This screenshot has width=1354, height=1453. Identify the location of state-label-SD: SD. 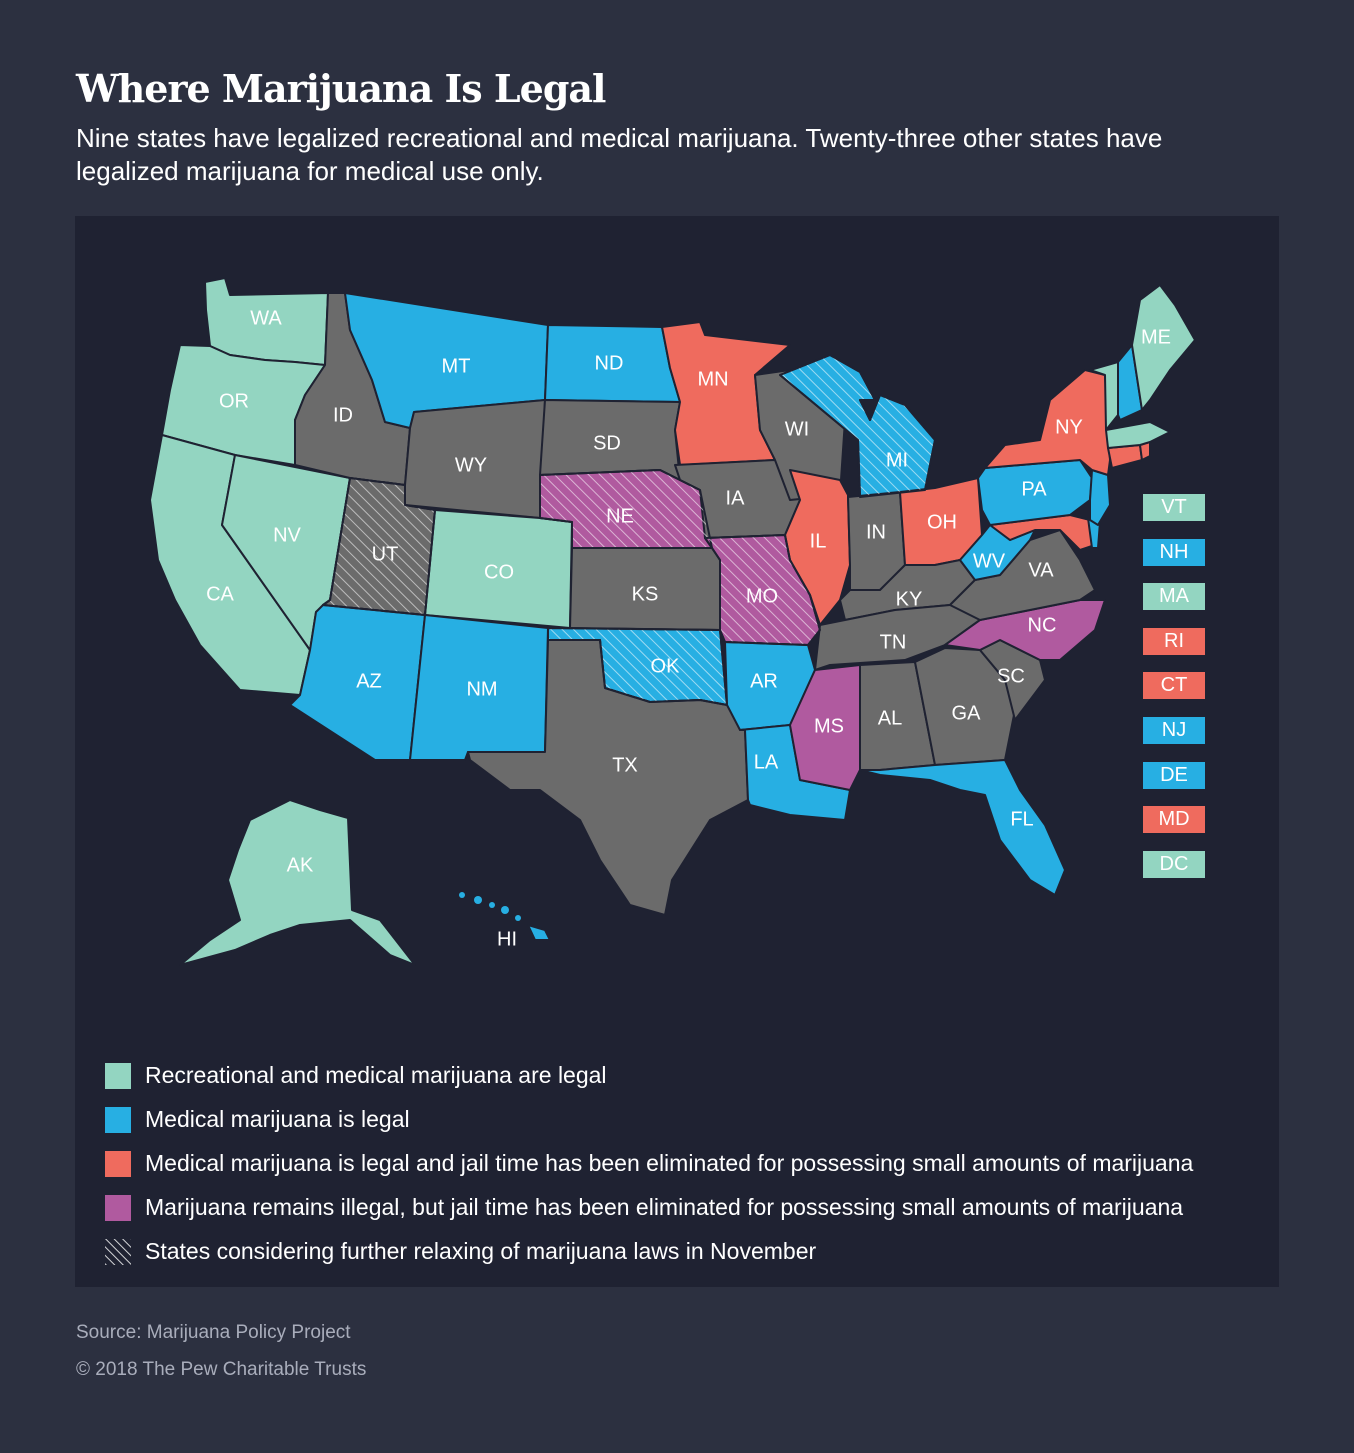
(607, 443).